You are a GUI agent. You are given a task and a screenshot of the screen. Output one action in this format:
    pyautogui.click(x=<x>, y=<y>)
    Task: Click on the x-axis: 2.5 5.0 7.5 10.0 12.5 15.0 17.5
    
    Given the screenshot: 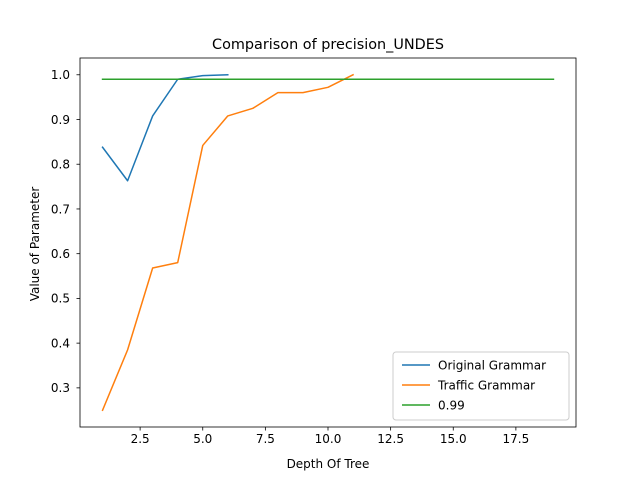 What is the action you would take?
    pyautogui.click(x=330, y=436)
    